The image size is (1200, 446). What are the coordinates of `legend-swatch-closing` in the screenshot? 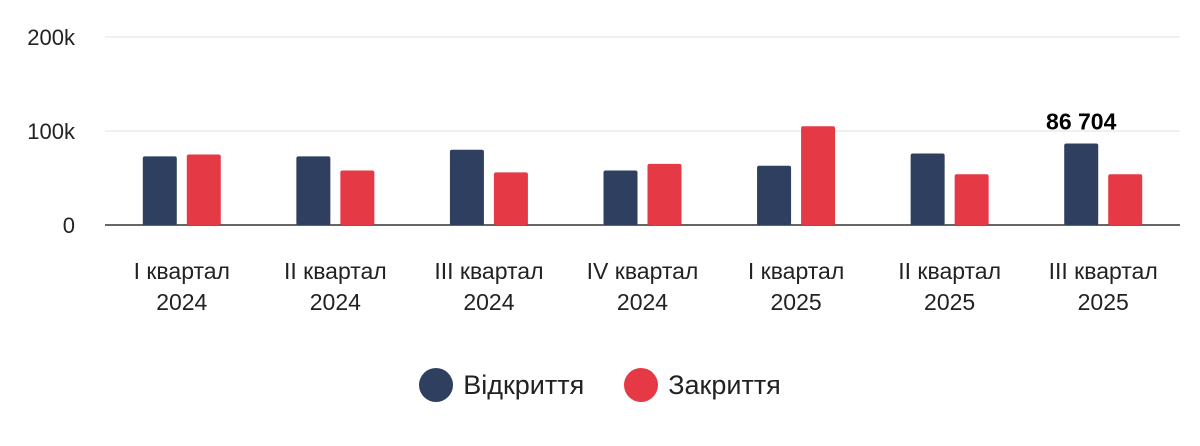 It's located at (641, 385).